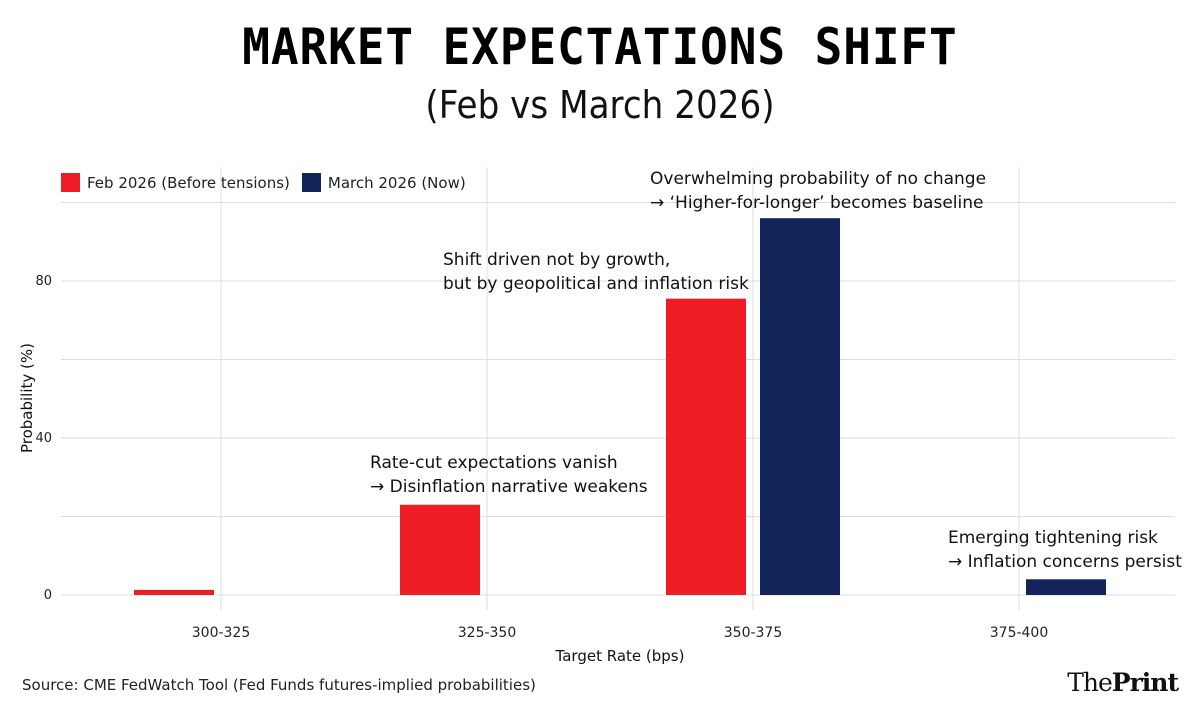 The image size is (1200, 707). I want to click on chart-subtitle: (Feb vs March 2026), so click(600, 105).